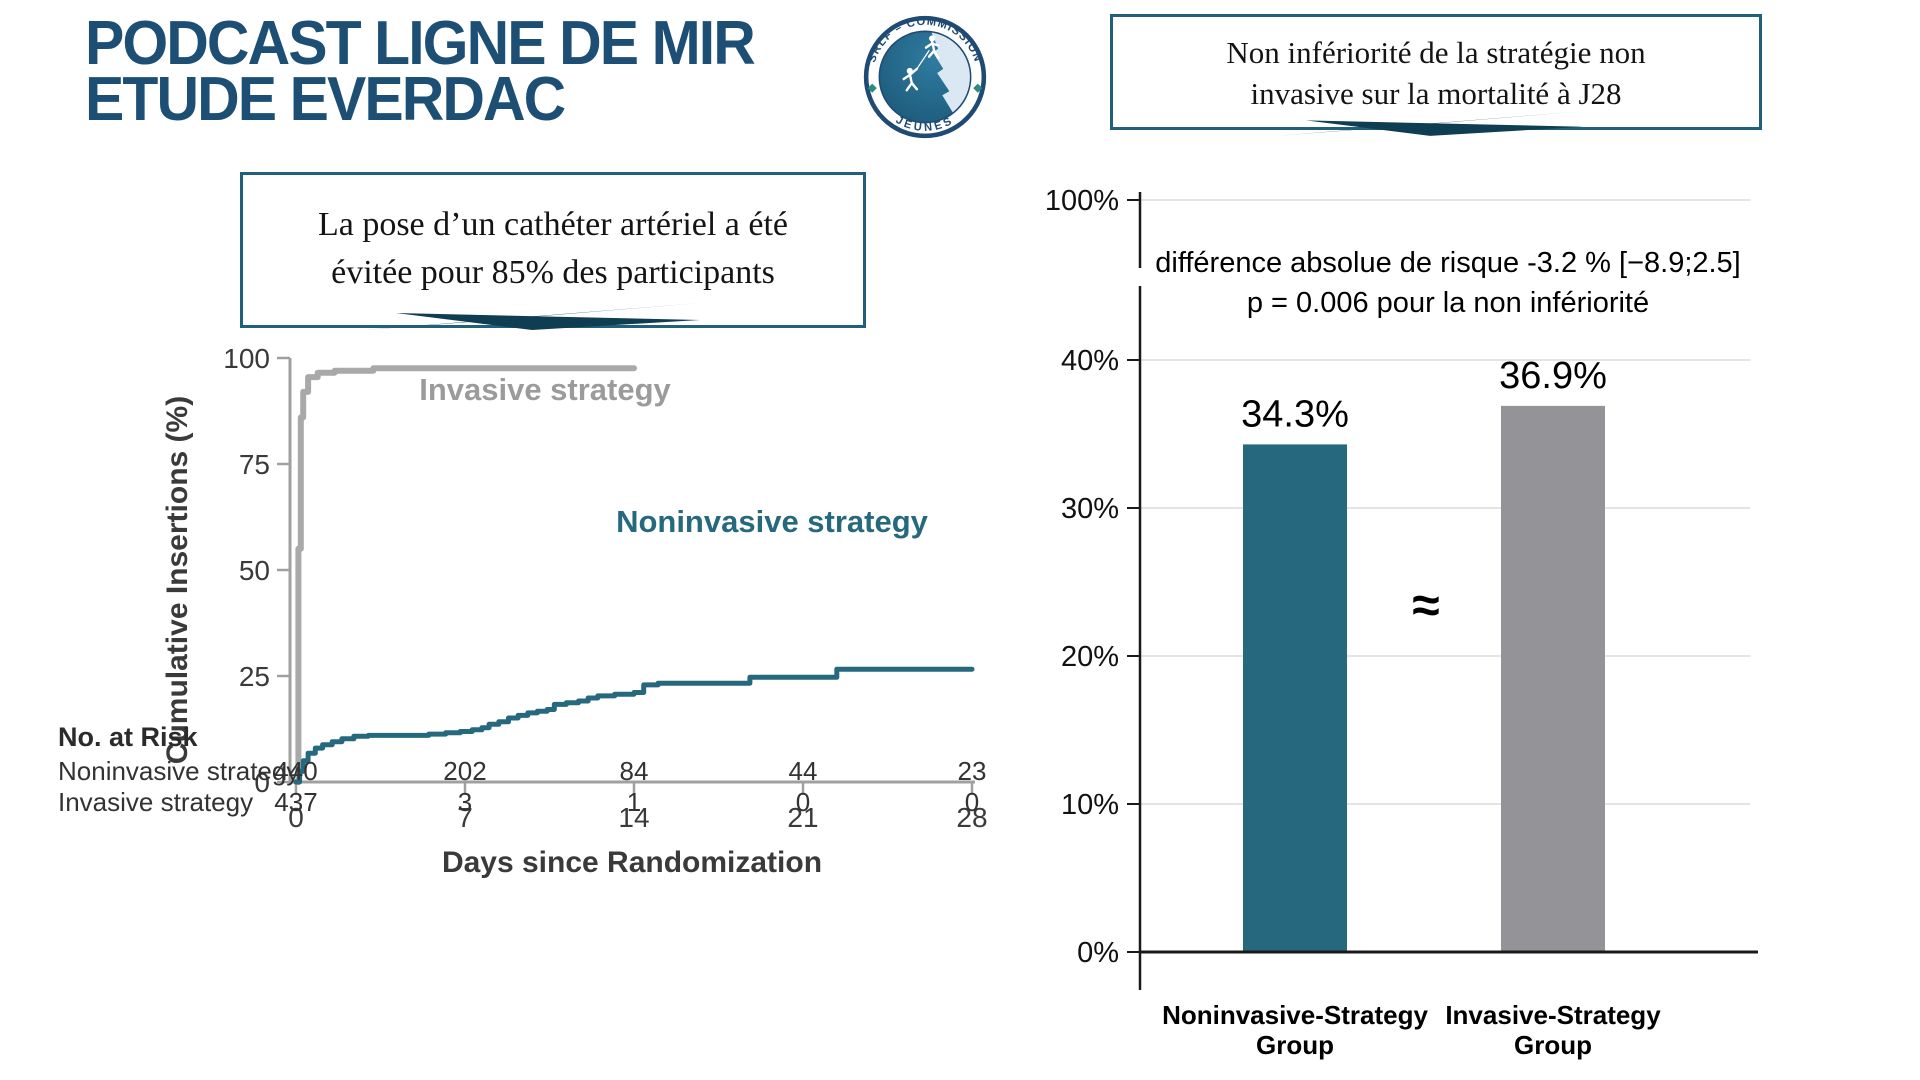 This screenshot has width=1920, height=1080. I want to click on x-tick-21: 21, so click(802, 817).